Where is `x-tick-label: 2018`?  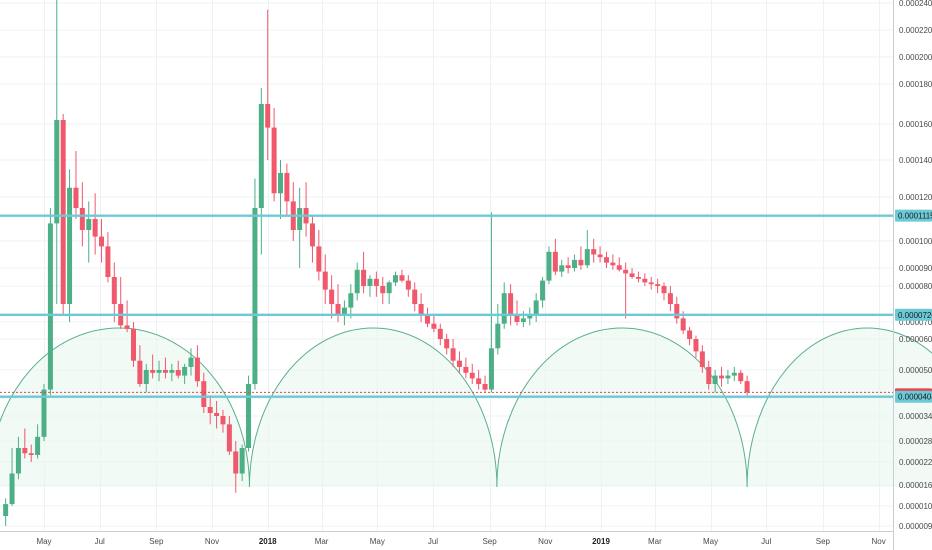 x-tick-label: 2018 is located at coordinates (268, 541).